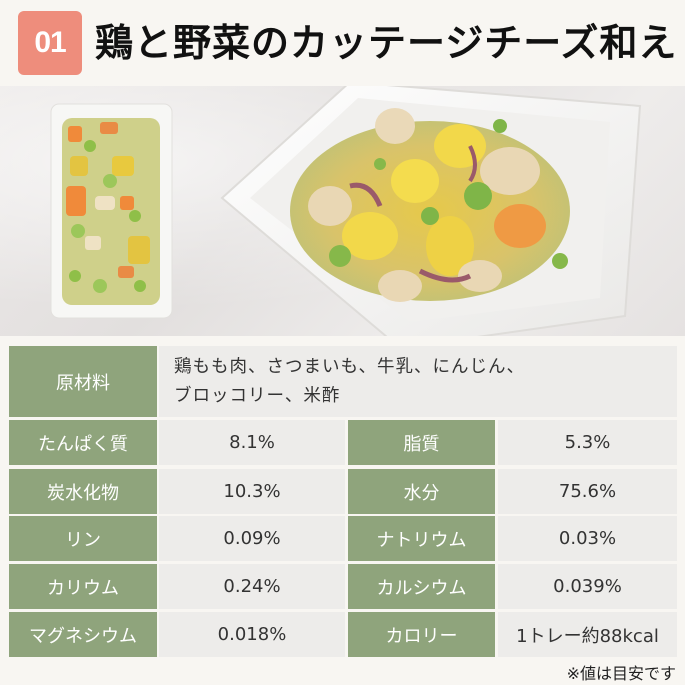  Describe the element at coordinates (83, 586) in the screenshot. I see `nutrient-label: カリウム` at that location.